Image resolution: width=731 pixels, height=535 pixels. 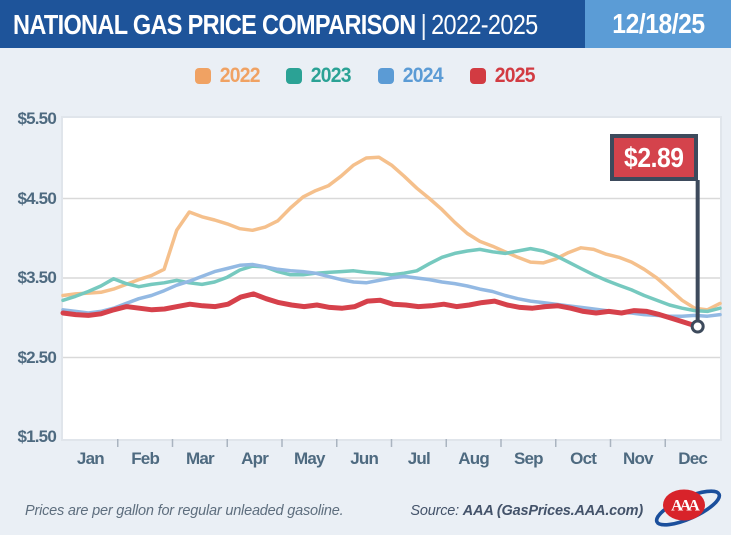 What do you see at coordinates (36, 277) in the screenshot?
I see `y-axis-tick-350: $3.50` at bounding box center [36, 277].